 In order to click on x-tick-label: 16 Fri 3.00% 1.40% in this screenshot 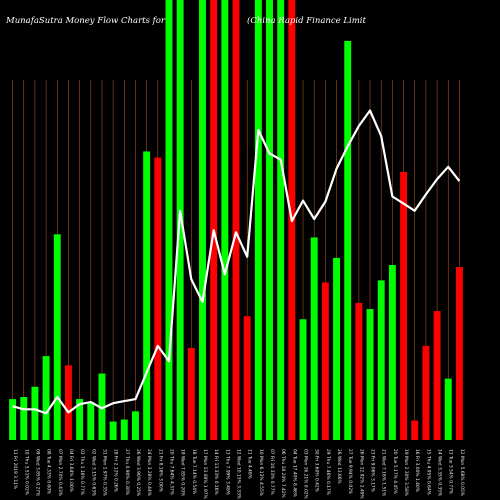, I will do `click(417, 470)`.